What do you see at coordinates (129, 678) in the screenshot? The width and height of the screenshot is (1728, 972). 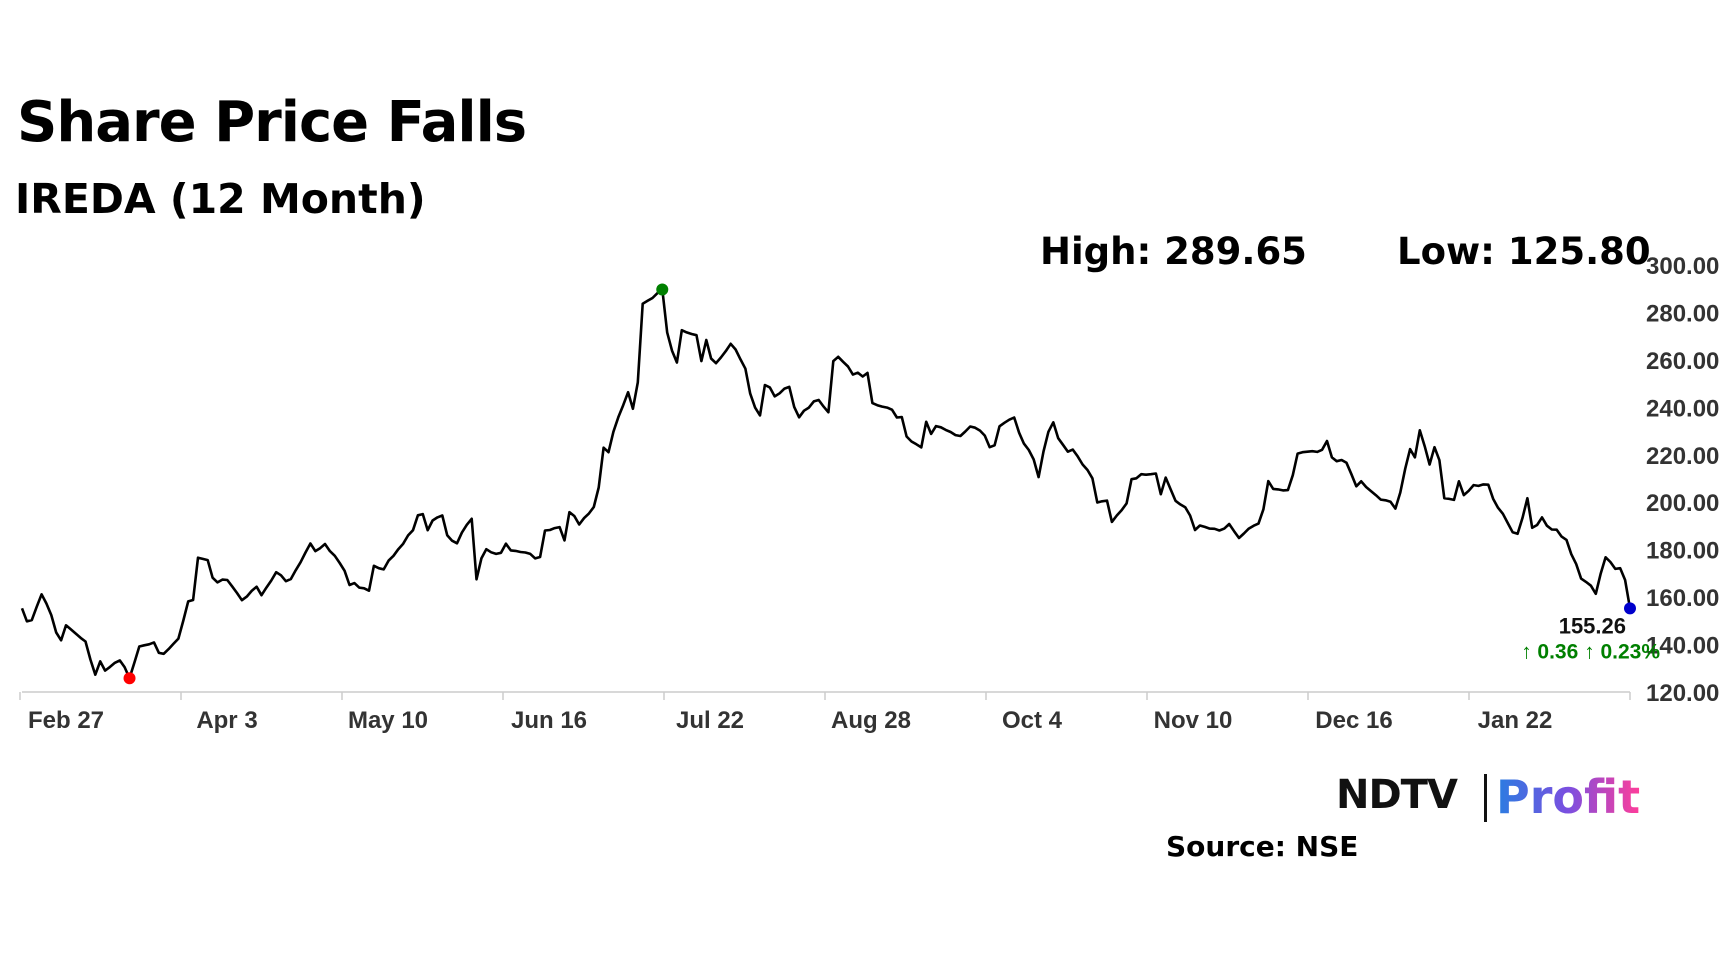 I see `low-marker` at bounding box center [129, 678].